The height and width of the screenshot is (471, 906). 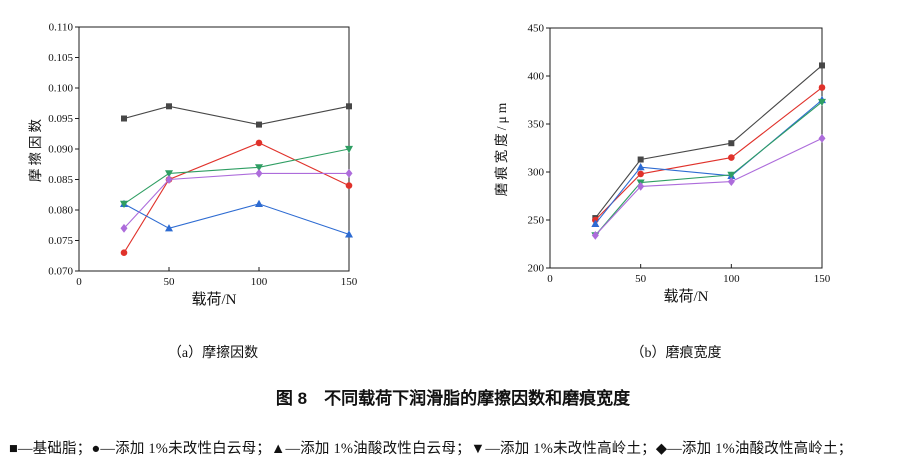 What do you see at coordinates (676, 353) in the screenshot?
I see `subcaption-b: （b）磨痕宽度` at bounding box center [676, 353].